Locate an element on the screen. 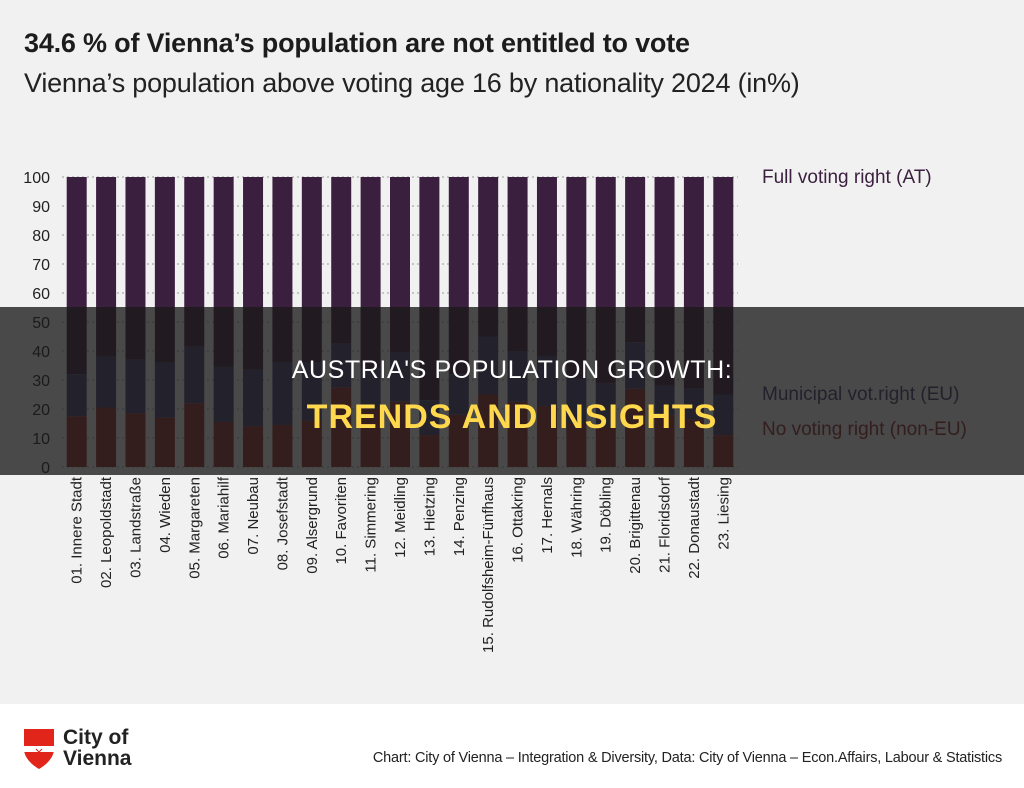 The image size is (1024, 788). x-tick-label: 21. Floridsdorf is located at coordinates (665, 524).